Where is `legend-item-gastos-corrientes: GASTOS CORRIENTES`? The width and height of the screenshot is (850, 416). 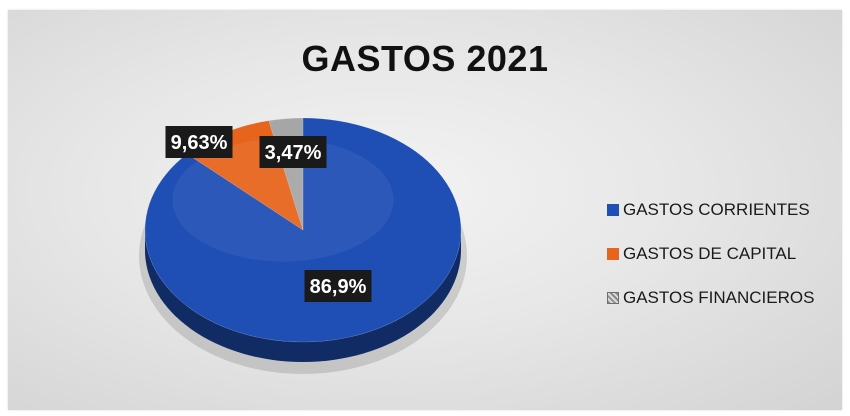
legend-item-gastos-corrientes: GASTOS CORRIENTES is located at coordinates (724, 210).